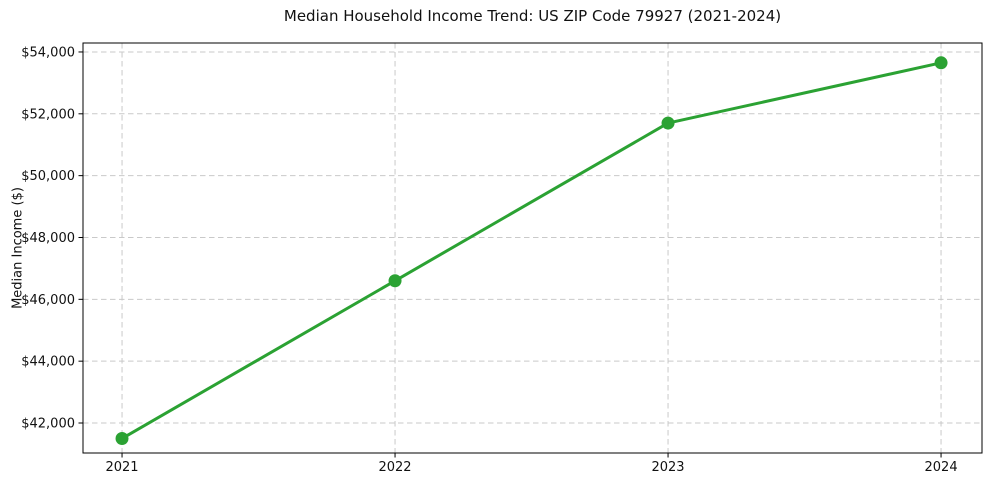  I want to click on data-point-2024, so click(941, 63).